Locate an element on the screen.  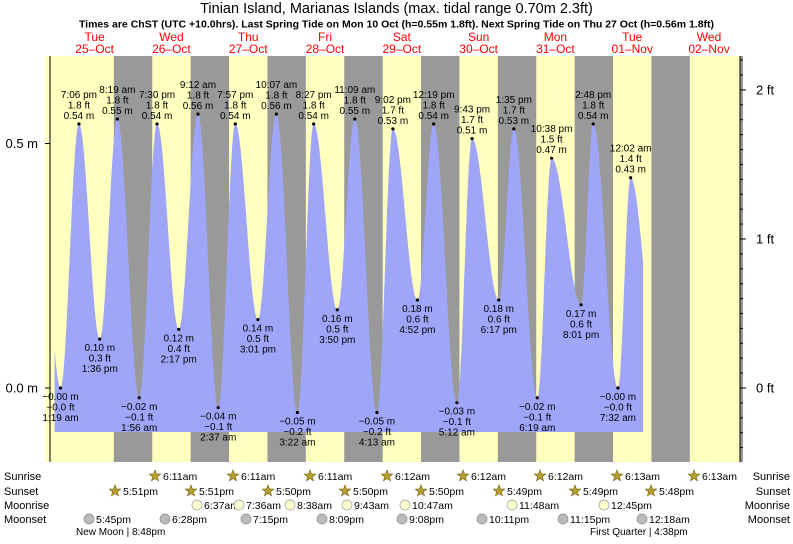
row-label-left-1: Sunset is located at coordinates (21, 492).